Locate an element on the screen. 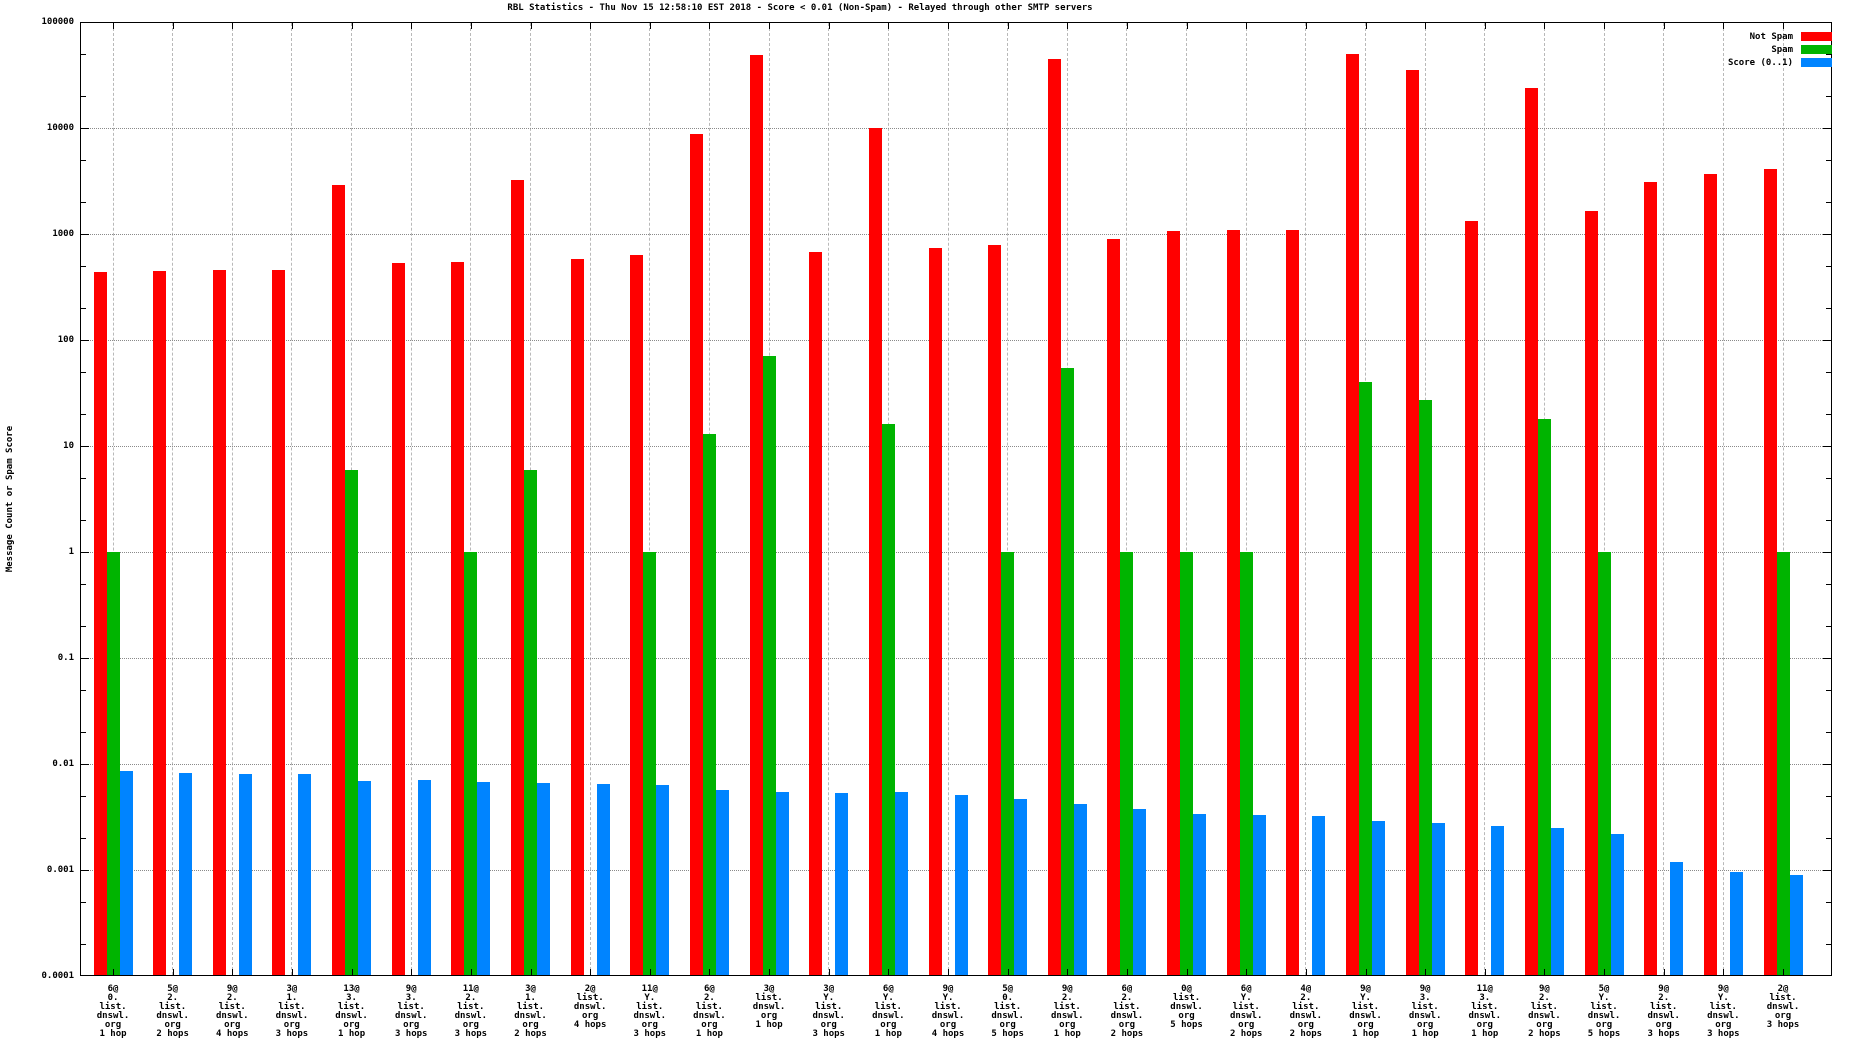  legend-entry-spam: Spam is located at coordinates (1780, 49).